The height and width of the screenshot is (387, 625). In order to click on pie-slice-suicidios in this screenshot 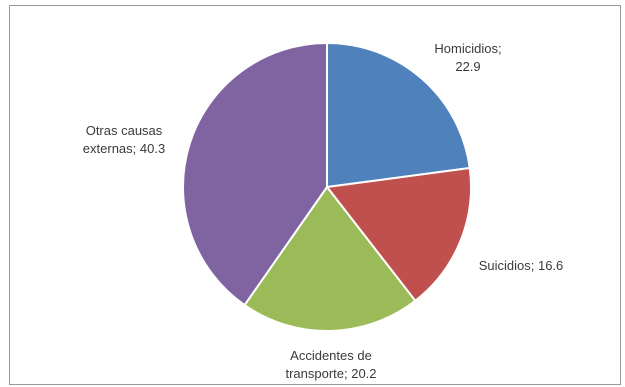, I will do `click(399, 234)`.